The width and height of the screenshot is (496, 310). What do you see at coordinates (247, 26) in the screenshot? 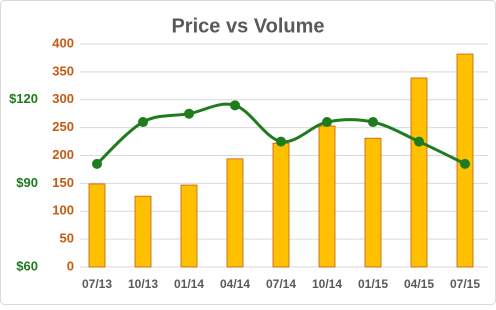
I see `chart-title: Price vs Volume` at bounding box center [247, 26].